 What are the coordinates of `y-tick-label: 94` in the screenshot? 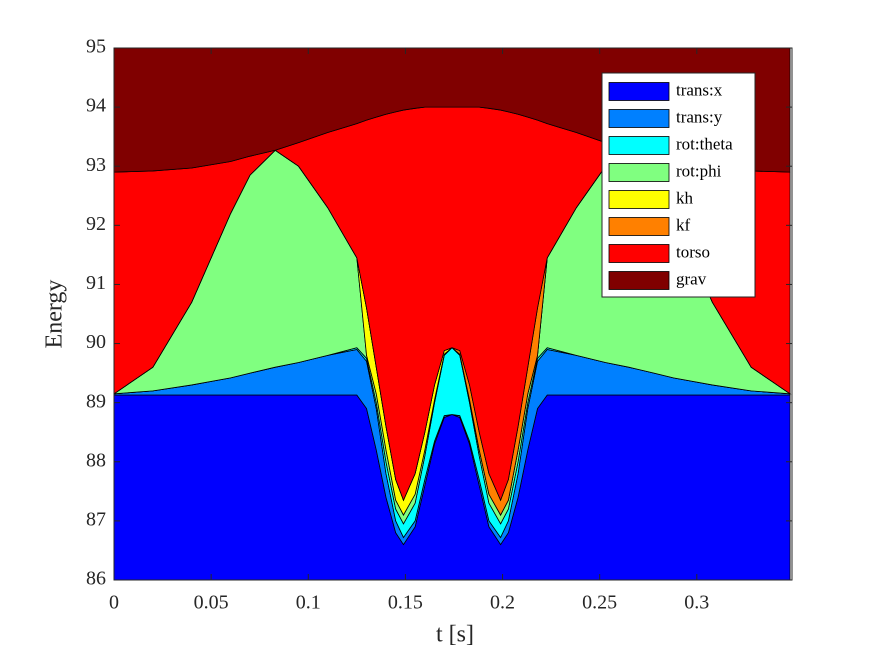 It's located at (96, 106).